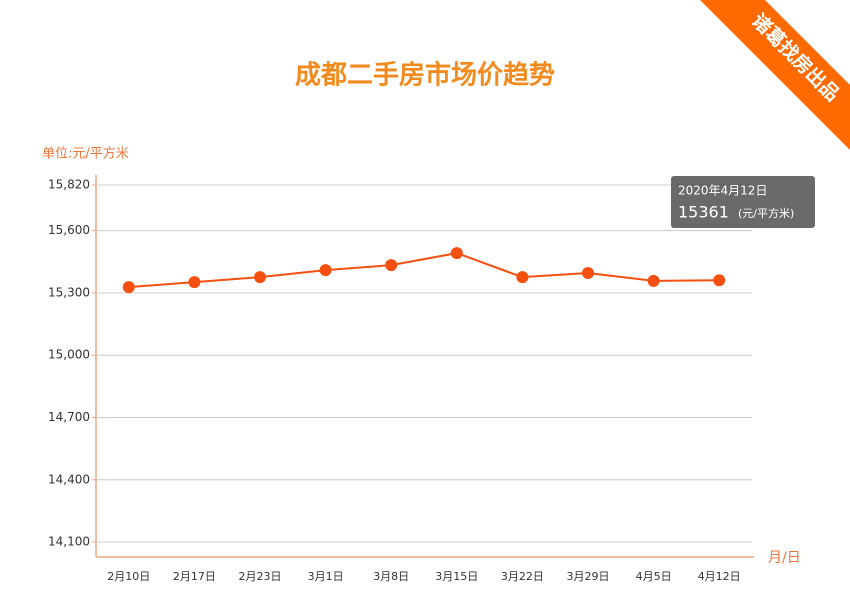  What do you see at coordinates (260, 576) in the screenshot?
I see `x-tick-label: 2月23日` at bounding box center [260, 576].